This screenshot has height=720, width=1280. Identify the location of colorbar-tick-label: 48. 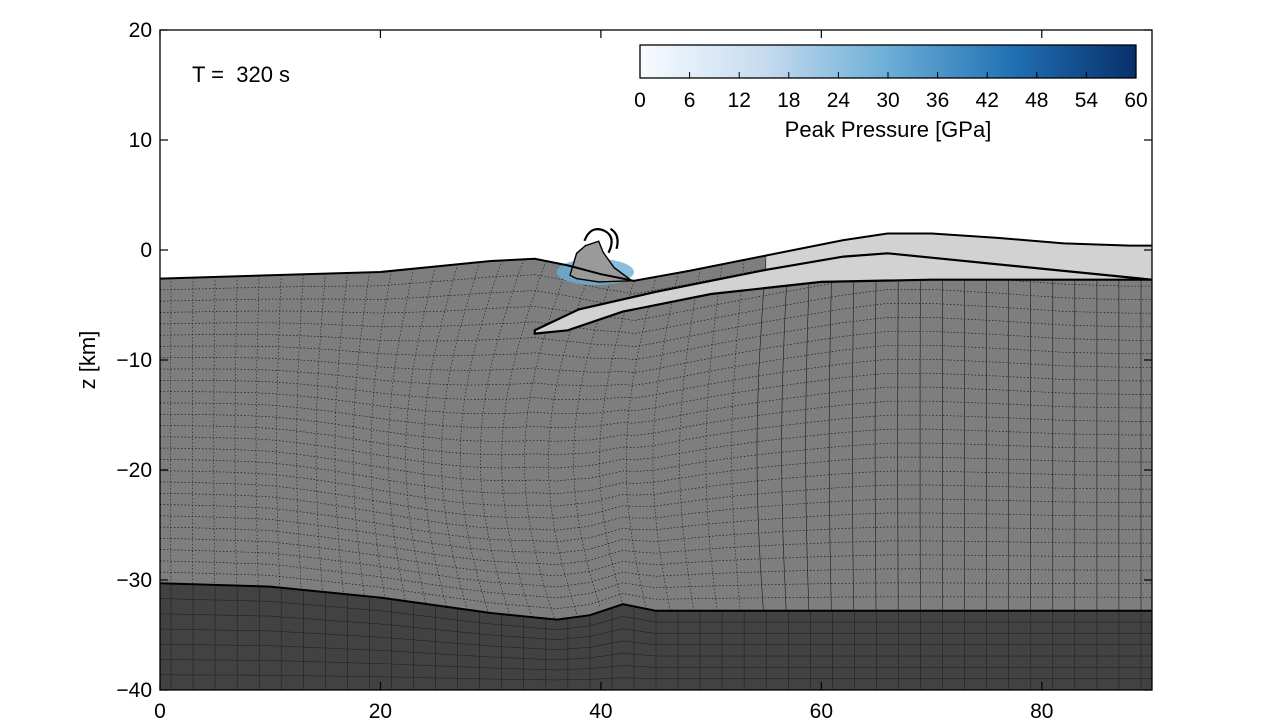
(1036, 100).